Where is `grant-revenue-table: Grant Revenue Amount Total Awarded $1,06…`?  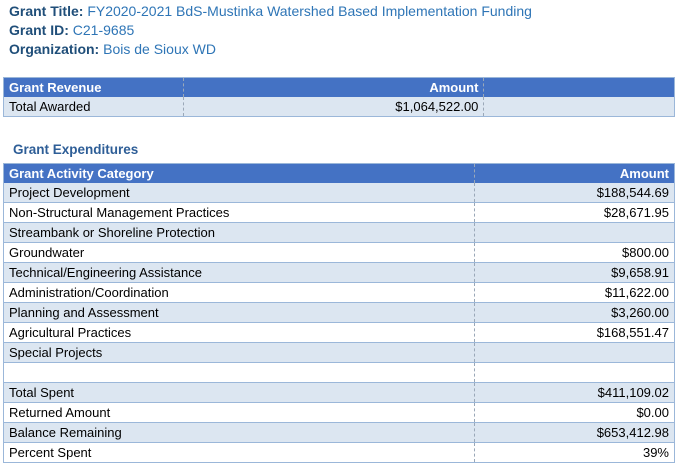
grant-revenue-table: Grant Revenue Amount Total Awarded $1,06… is located at coordinates (339, 97).